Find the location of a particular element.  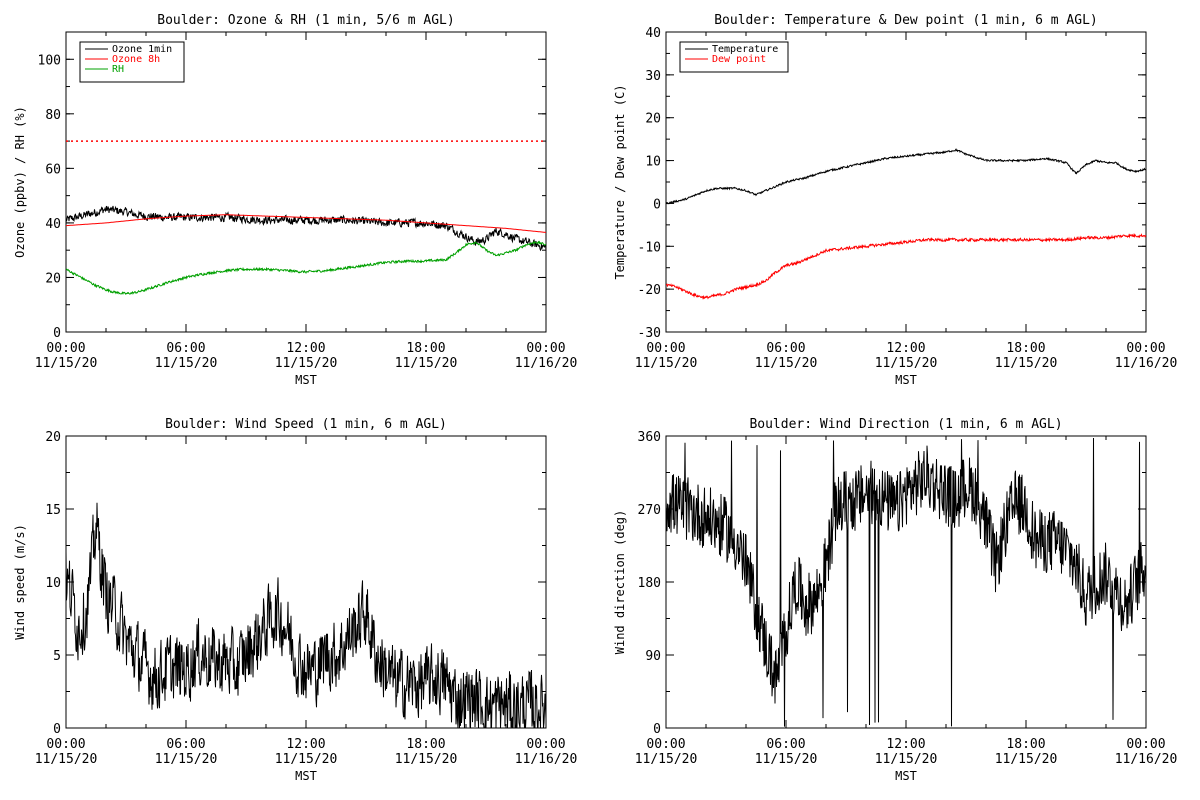

series-line-ozone-8h is located at coordinates (306, 223).